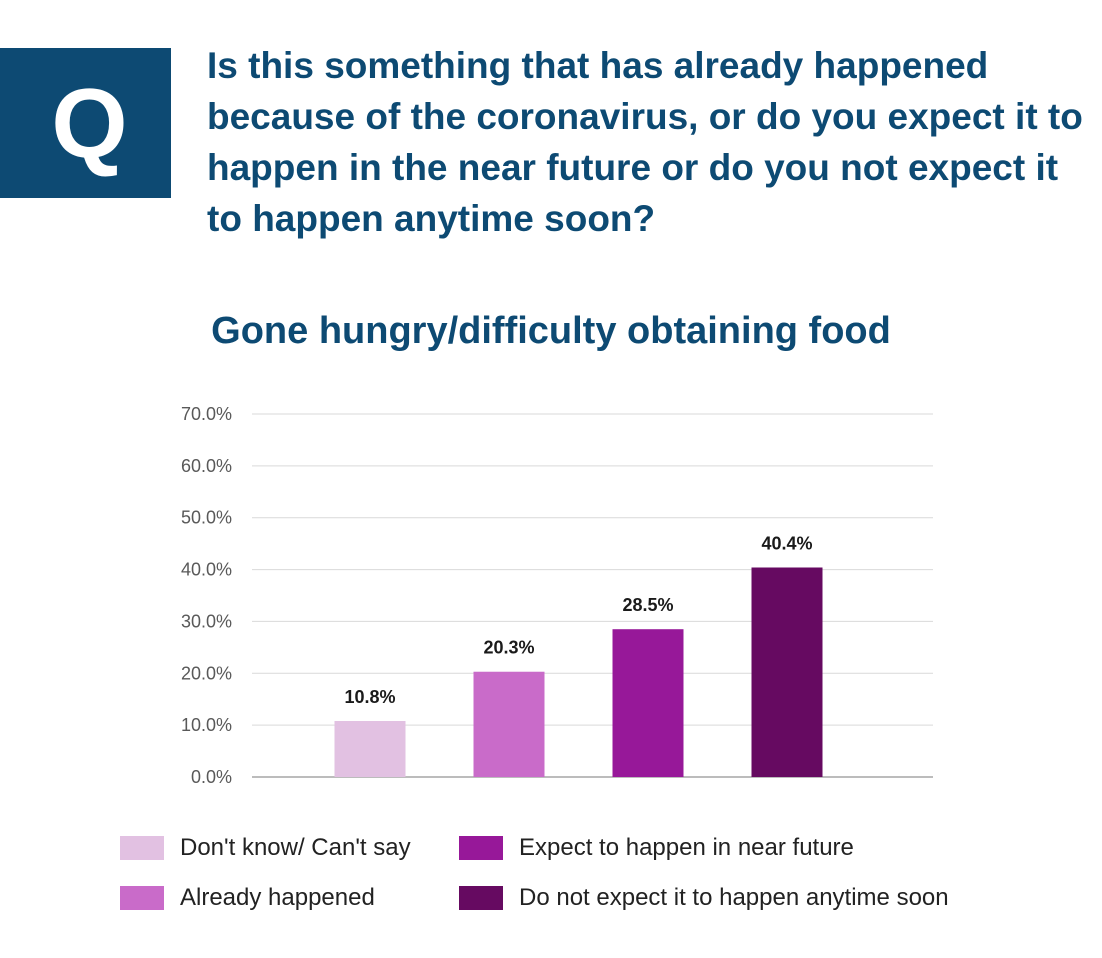  I want to click on data-label: 28.5%, so click(647, 605).